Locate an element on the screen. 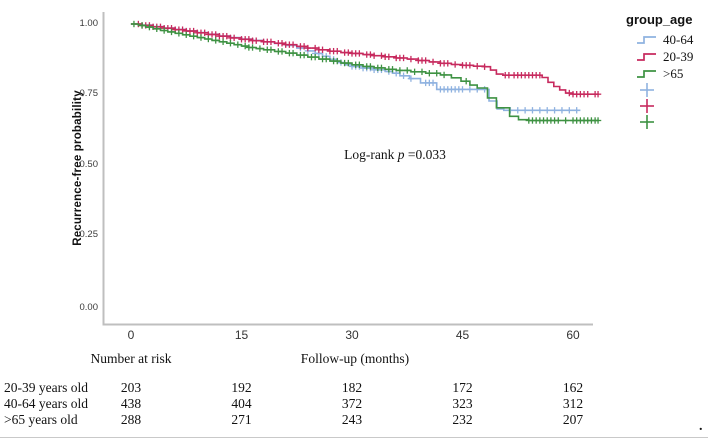 This screenshot has width=708, height=439. risk-cell: 372 is located at coordinates (352, 403).